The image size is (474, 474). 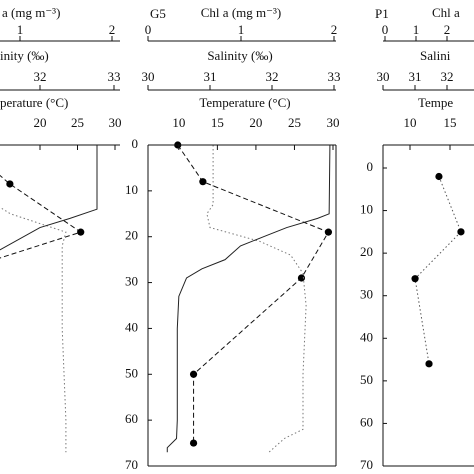 What do you see at coordinates (31, 12) in the screenshot?
I see `axis-label: a (mg m⁻³)` at bounding box center [31, 12].